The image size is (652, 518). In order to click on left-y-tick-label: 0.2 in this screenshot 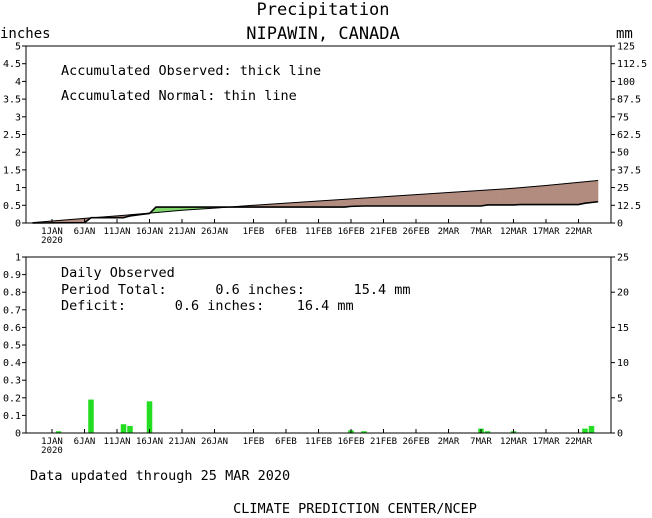, I will do `click(12, 398)`.